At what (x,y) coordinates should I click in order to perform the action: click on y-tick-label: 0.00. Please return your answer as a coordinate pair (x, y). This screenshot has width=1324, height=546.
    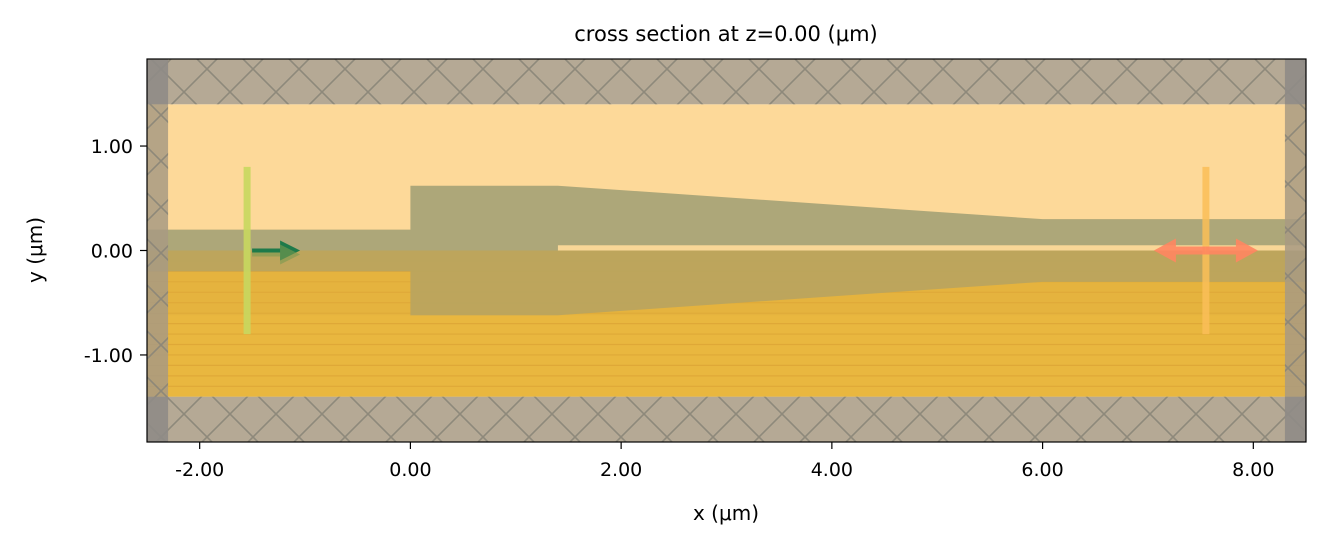
    Looking at the image, I should click on (112, 252).